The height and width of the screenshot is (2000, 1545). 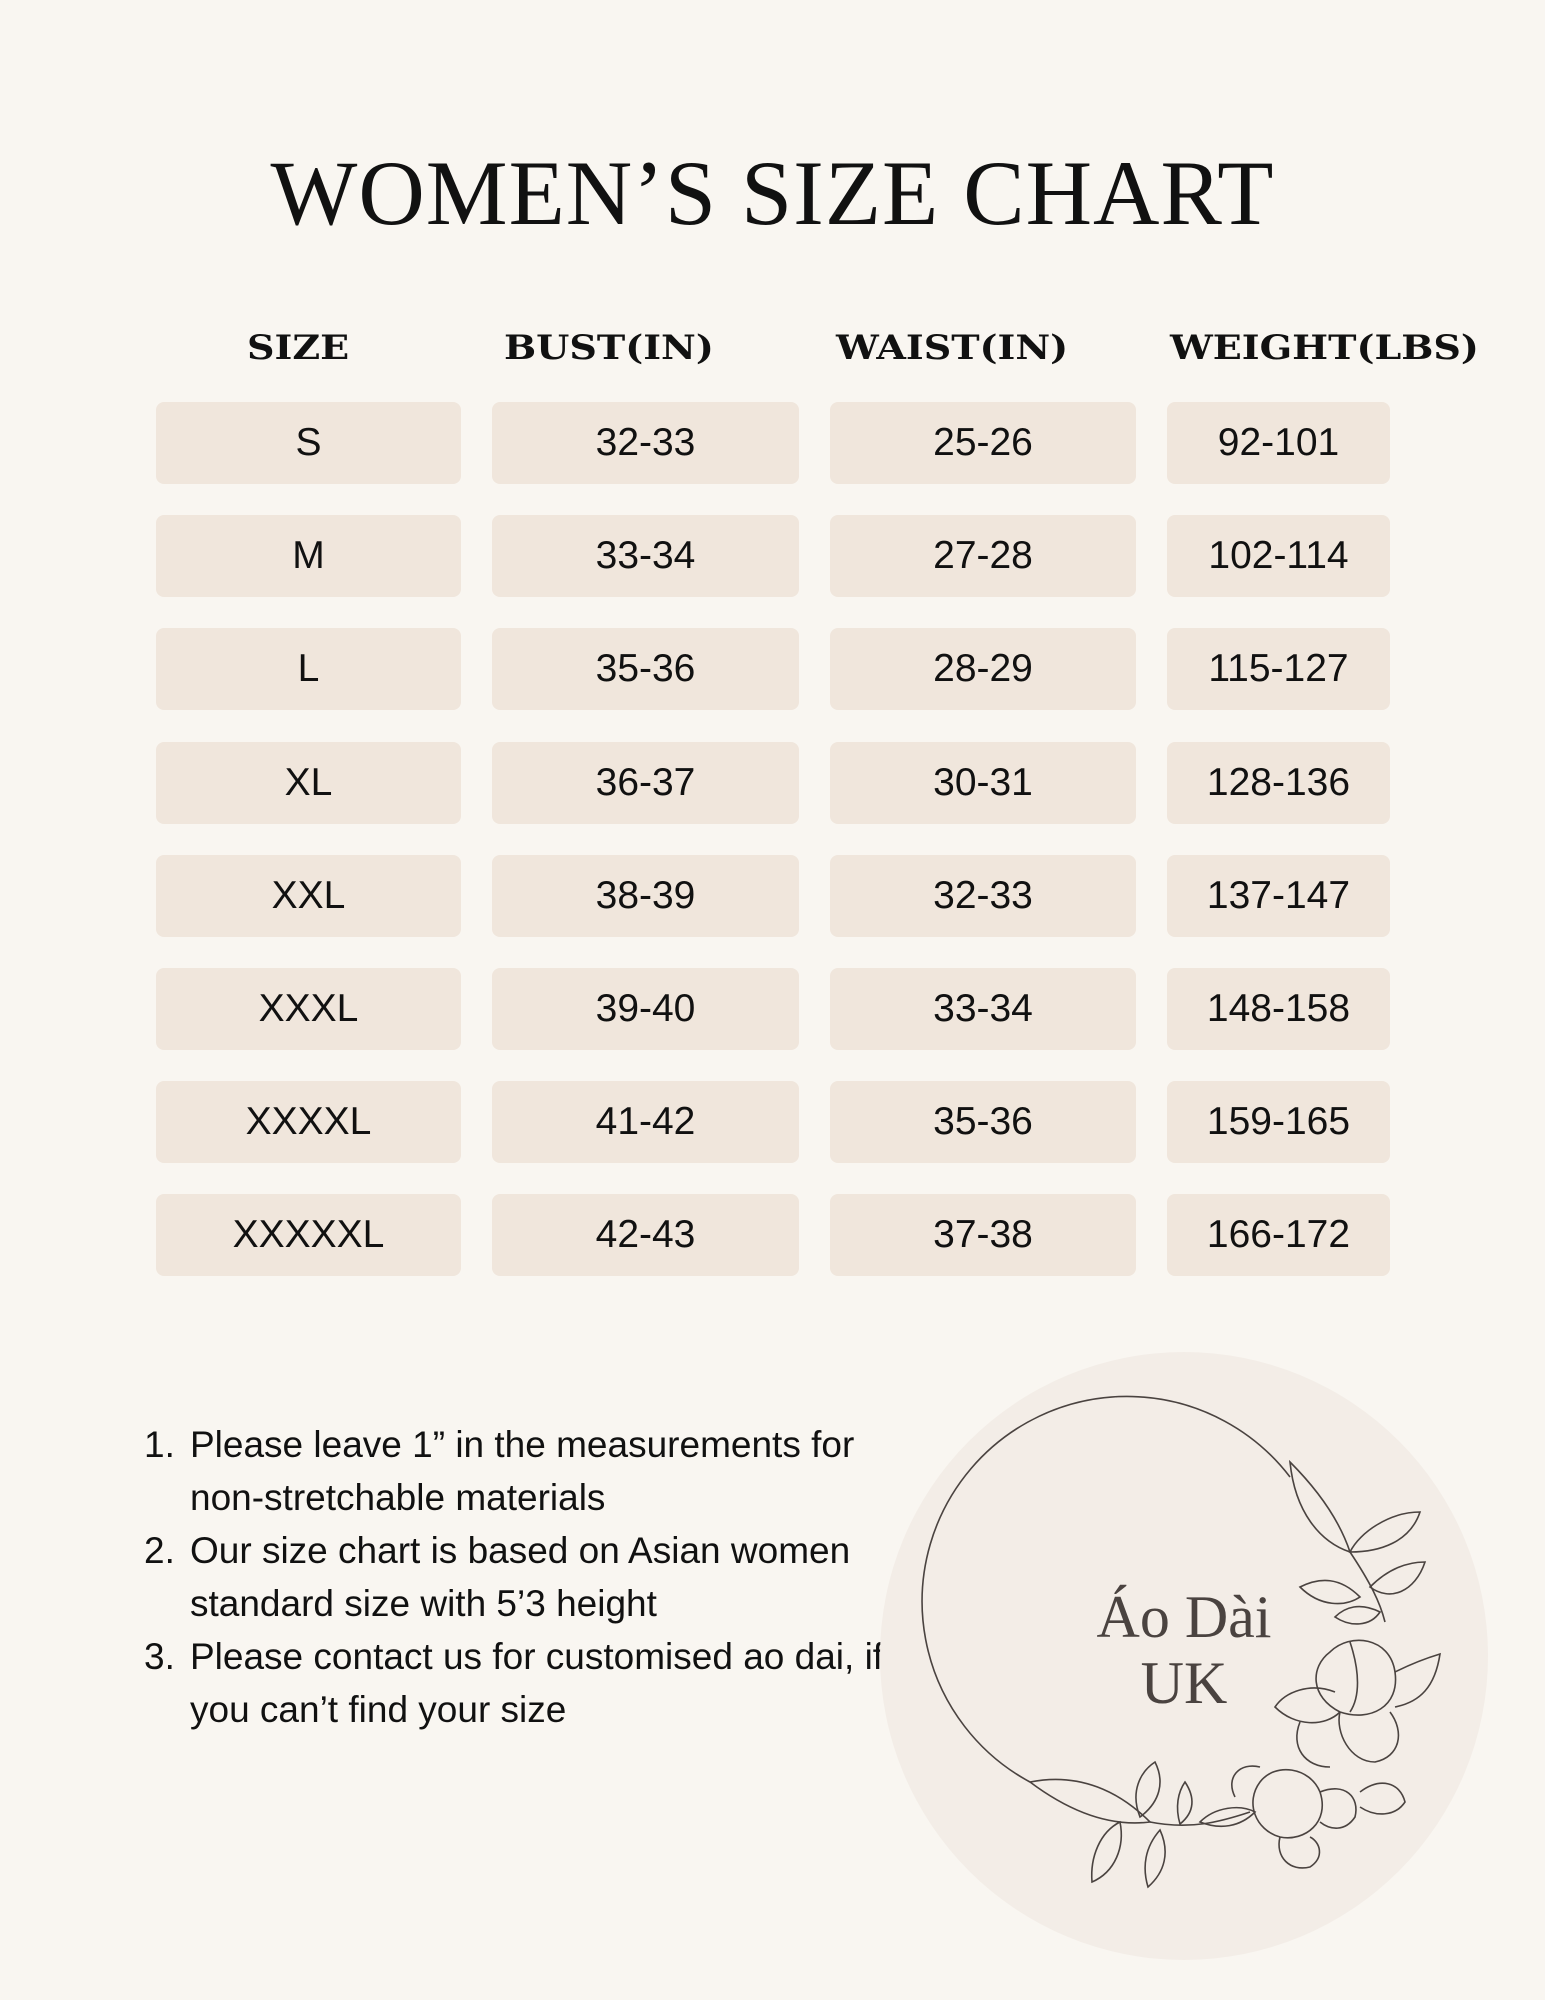 What do you see at coordinates (1318, 1817) in the screenshot?
I see `flower-bottom` at bounding box center [1318, 1817].